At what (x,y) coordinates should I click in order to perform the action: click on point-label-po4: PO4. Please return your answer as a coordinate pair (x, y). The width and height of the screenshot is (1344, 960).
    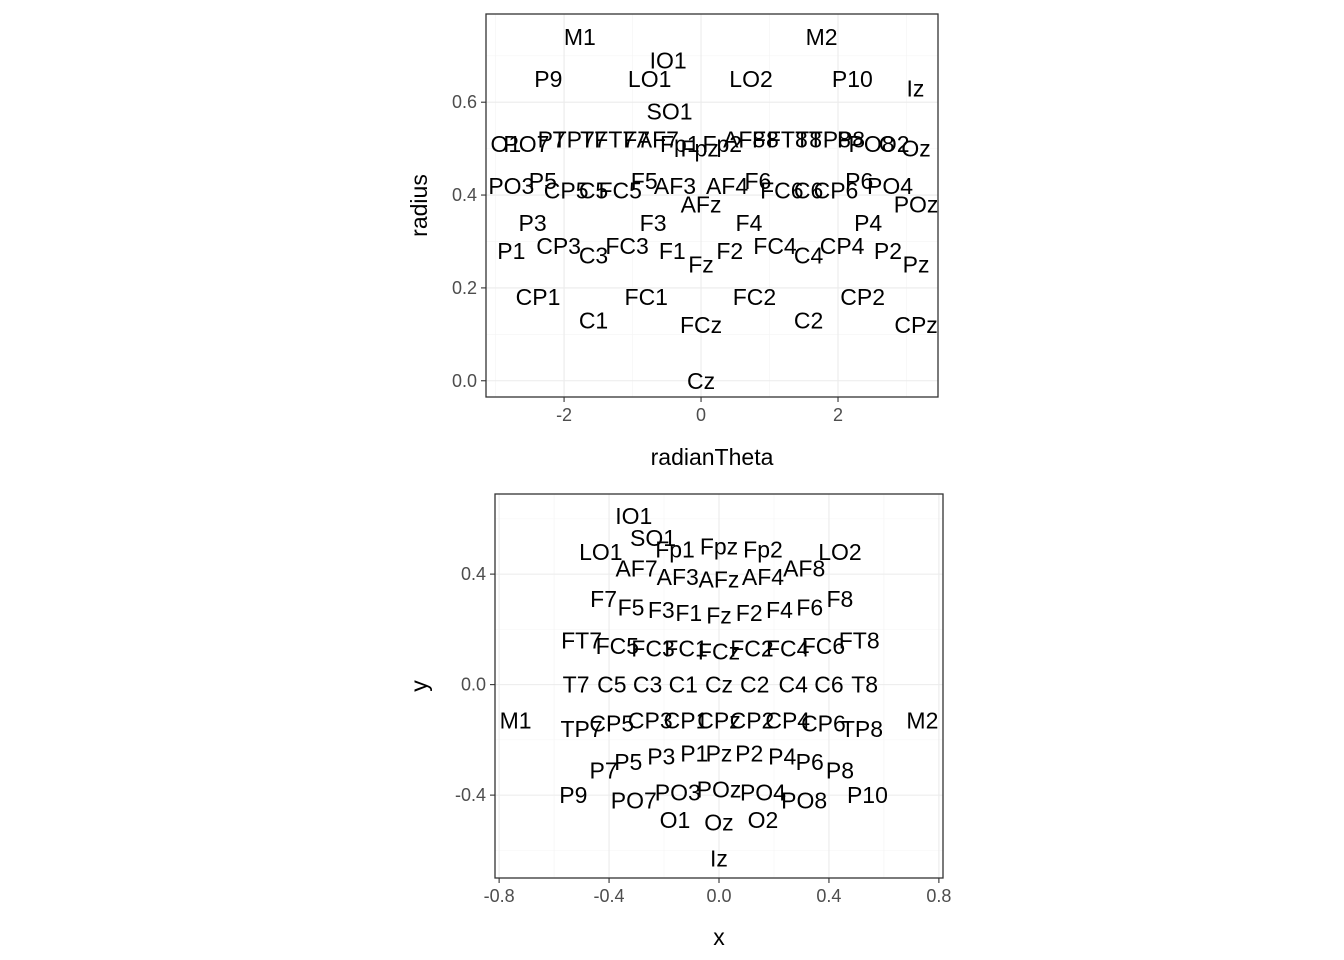
    Looking at the image, I should click on (763, 792).